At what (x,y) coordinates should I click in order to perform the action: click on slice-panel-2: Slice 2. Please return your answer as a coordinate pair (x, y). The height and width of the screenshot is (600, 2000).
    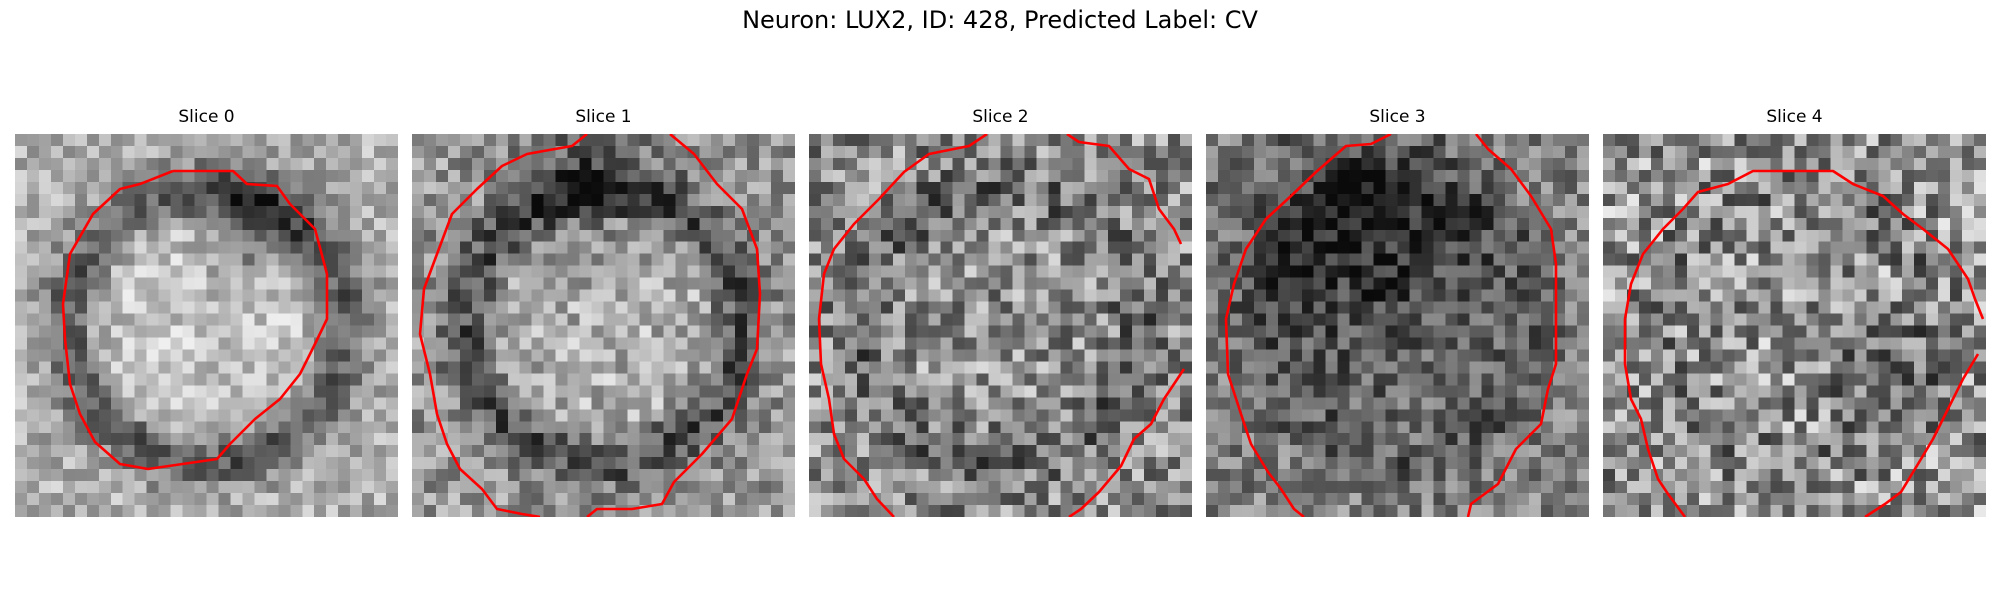
    Looking at the image, I should click on (1000, 312).